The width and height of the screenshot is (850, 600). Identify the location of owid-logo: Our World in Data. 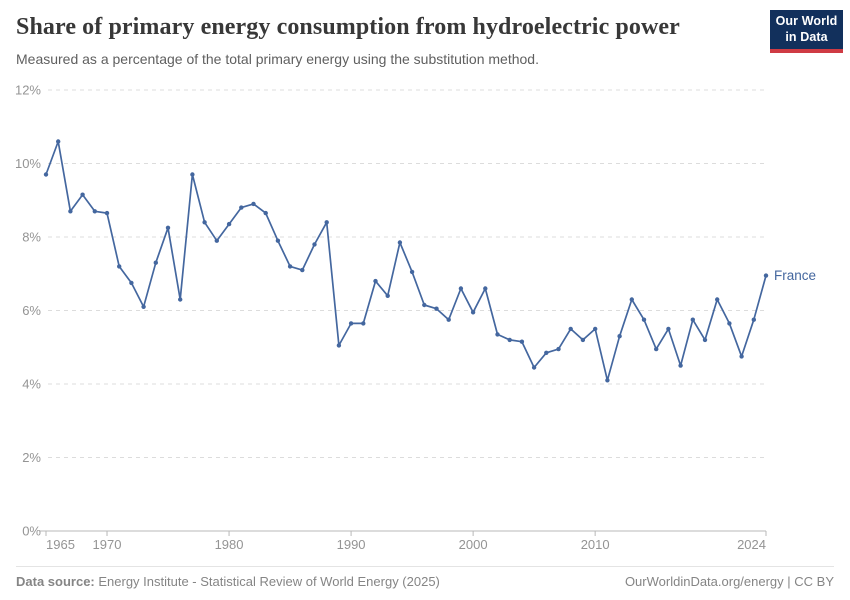
(806, 31).